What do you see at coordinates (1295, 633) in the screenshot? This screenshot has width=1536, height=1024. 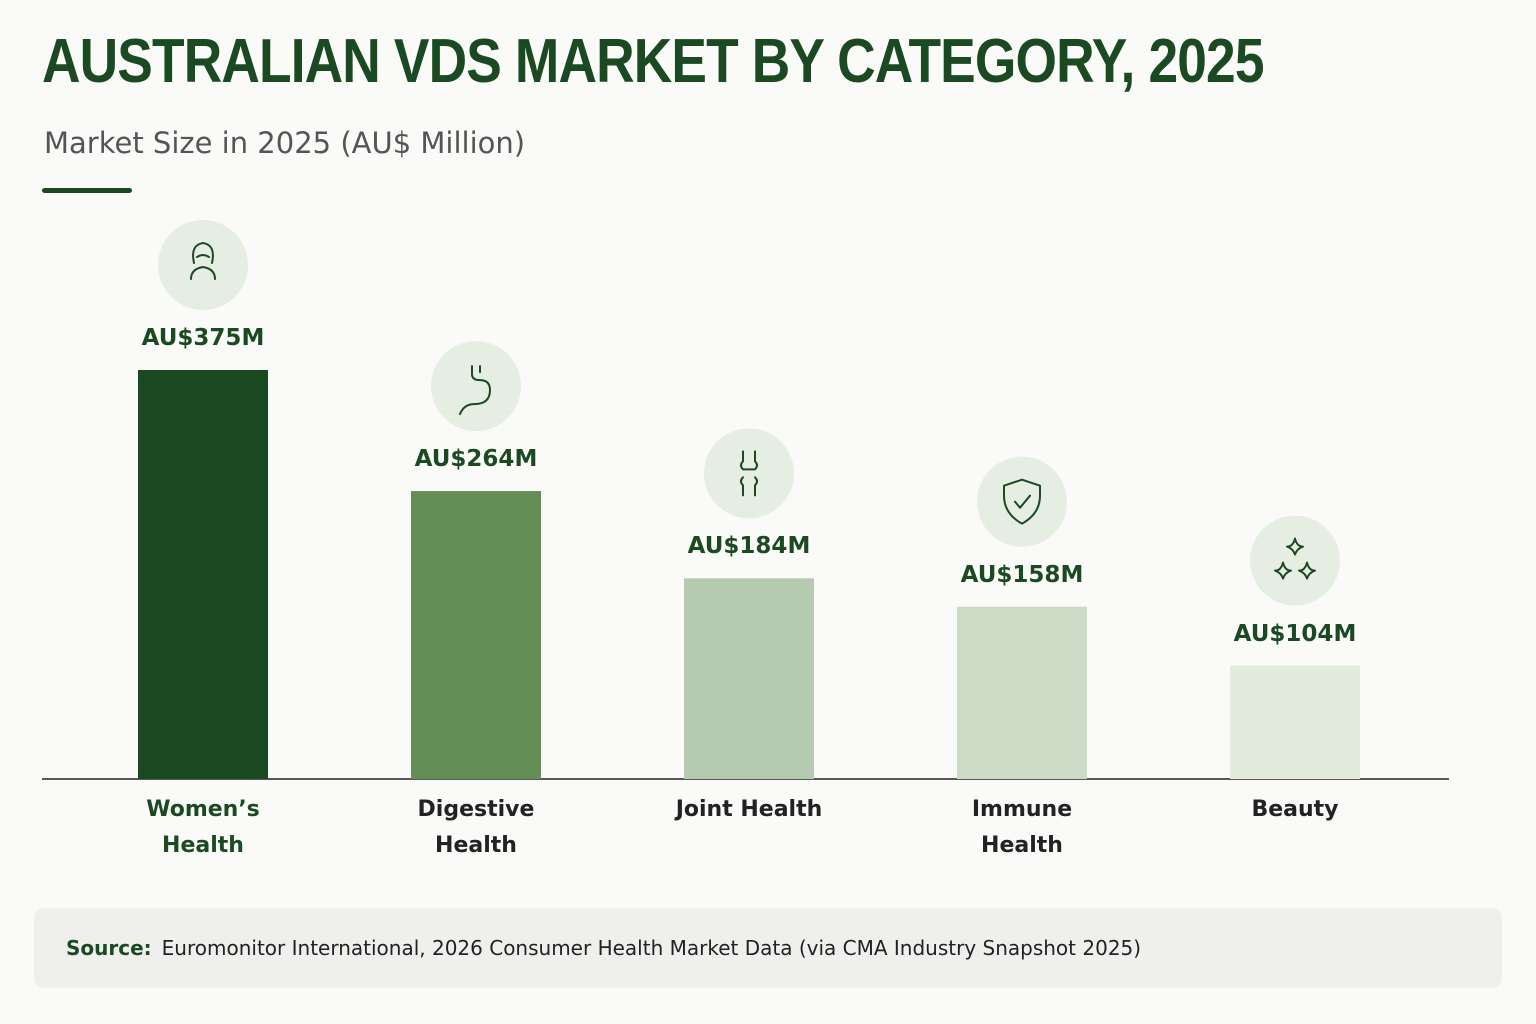 I see `value-label: AU$104M` at bounding box center [1295, 633].